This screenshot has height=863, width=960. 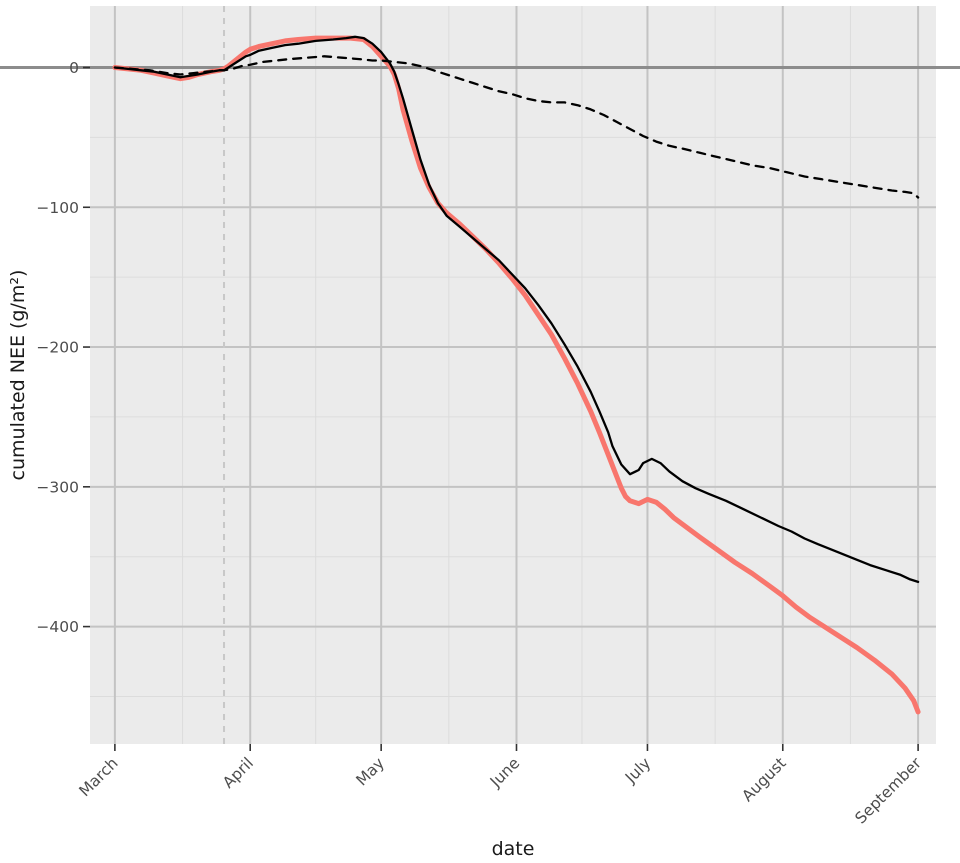 I want to click on series-black-dashed, so click(x=516, y=127).